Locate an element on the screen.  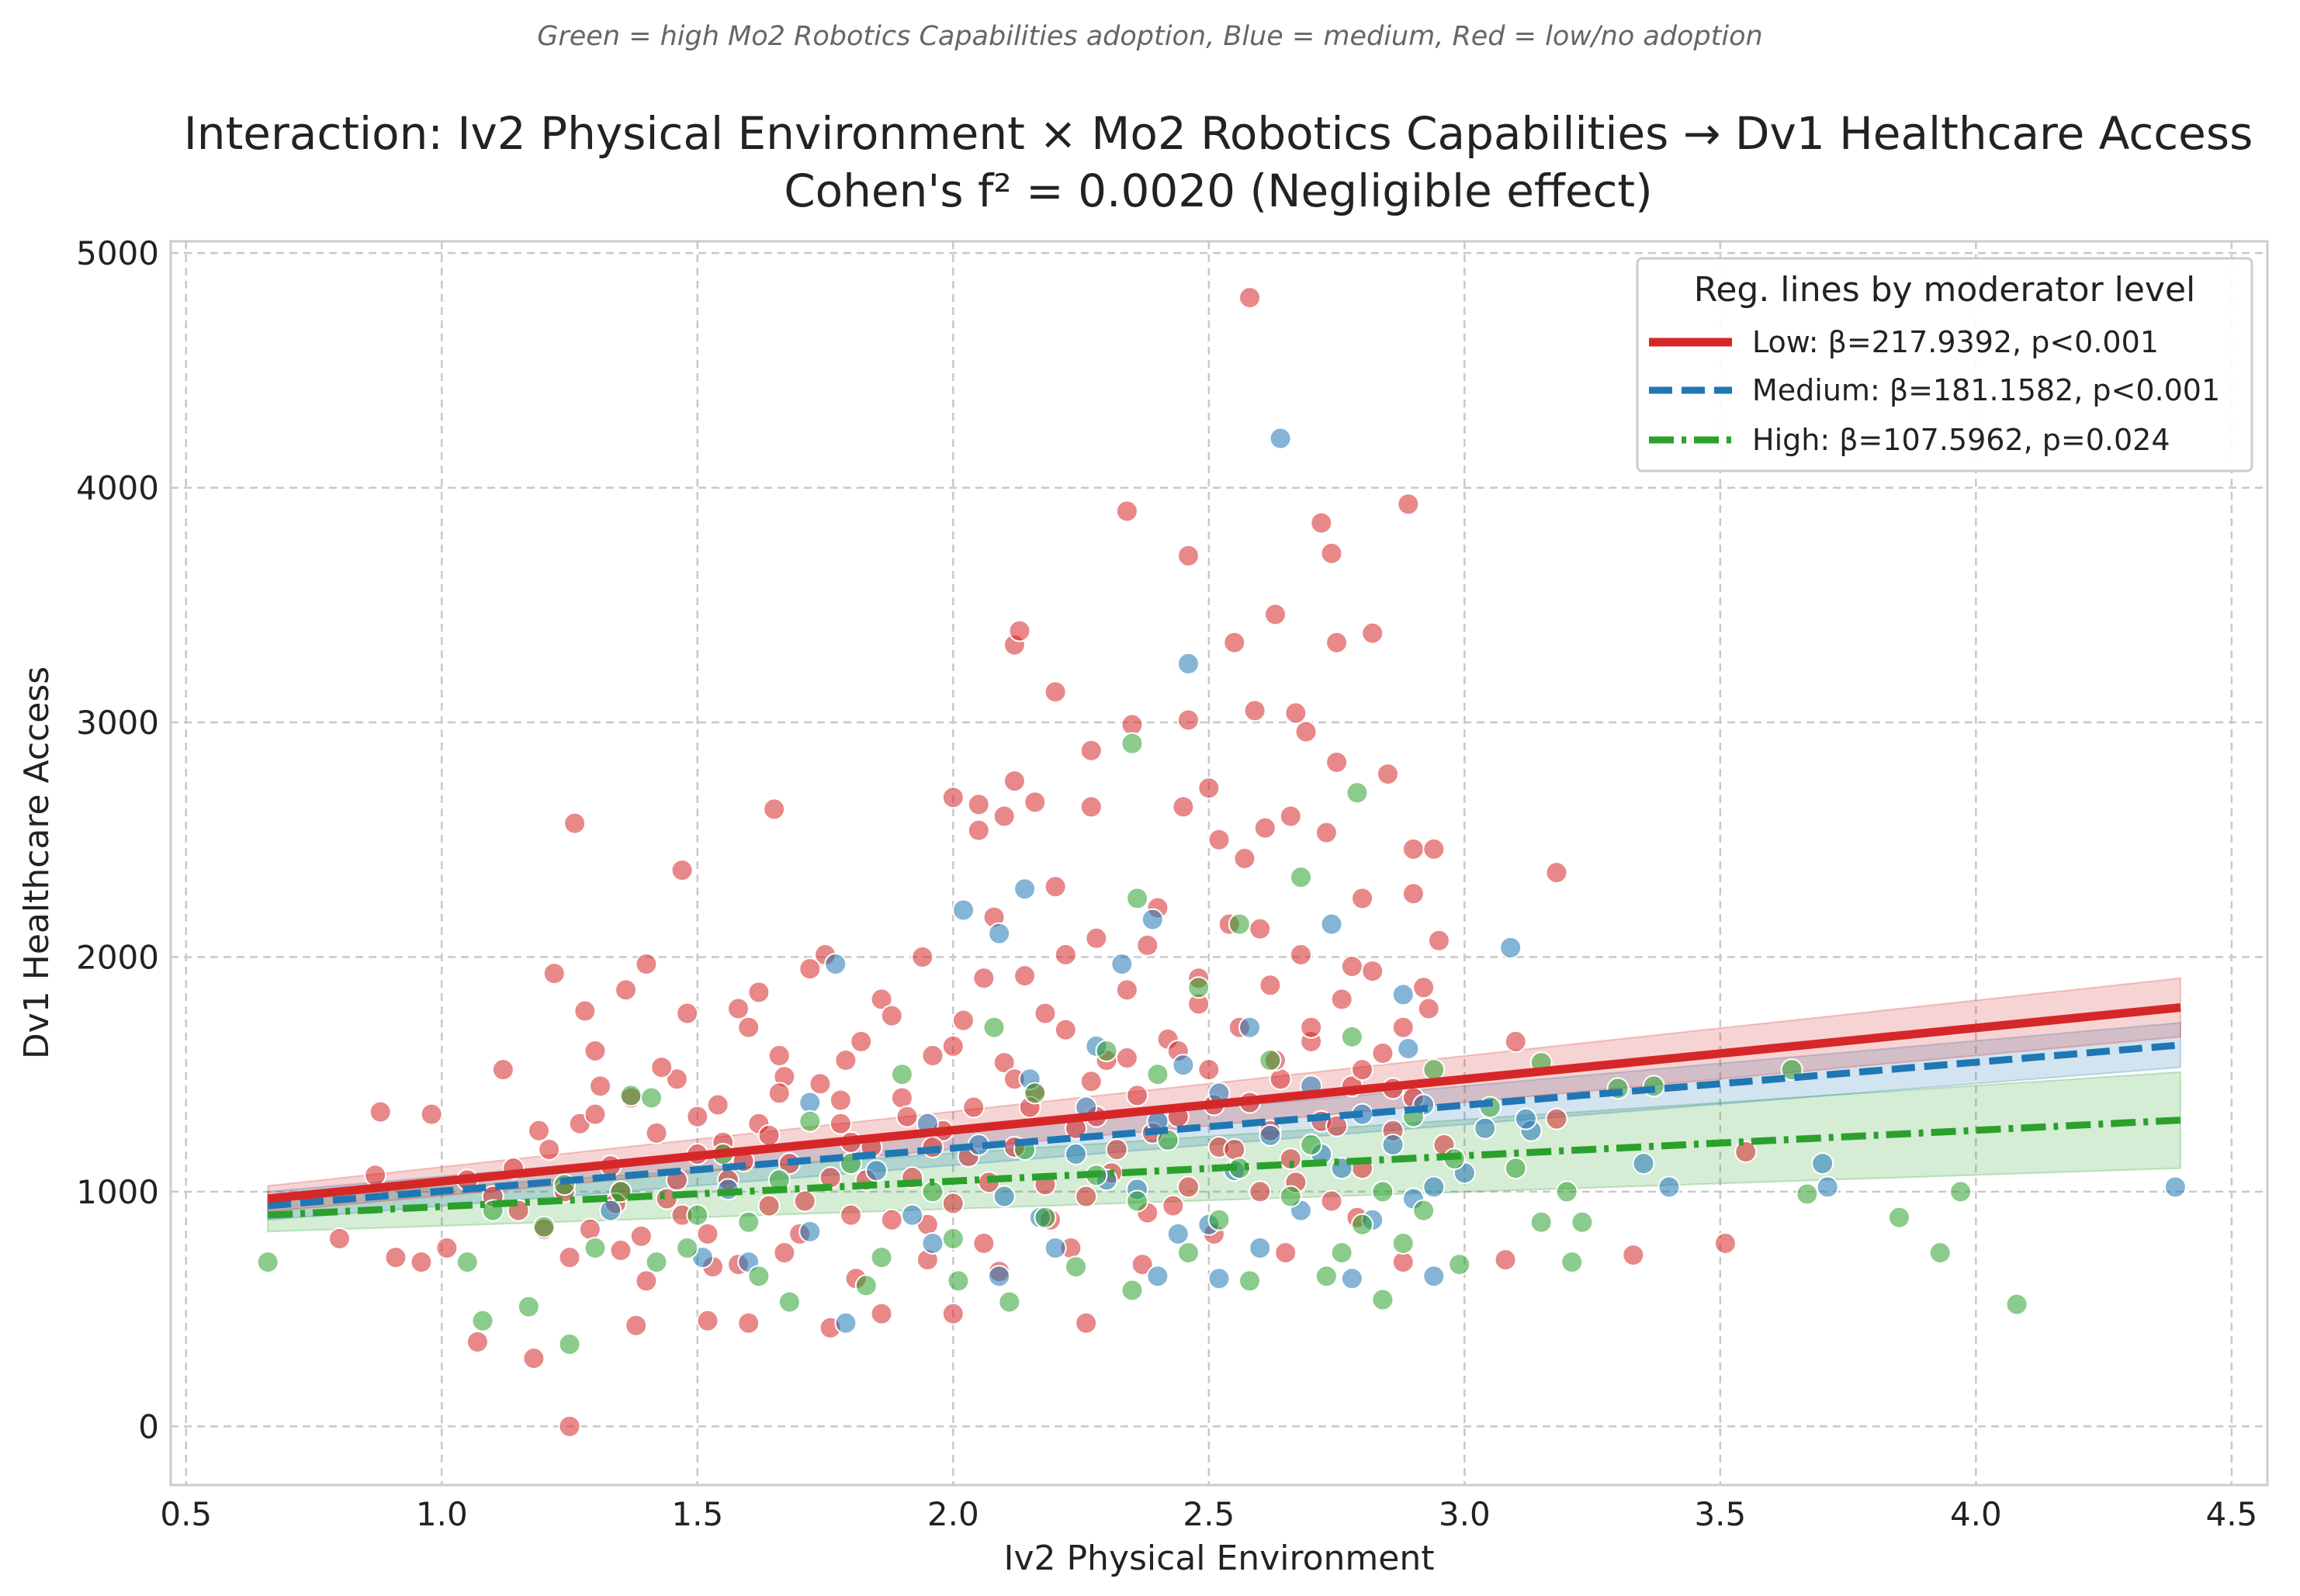
regression-line-medium is located at coordinates (1224, 1125).